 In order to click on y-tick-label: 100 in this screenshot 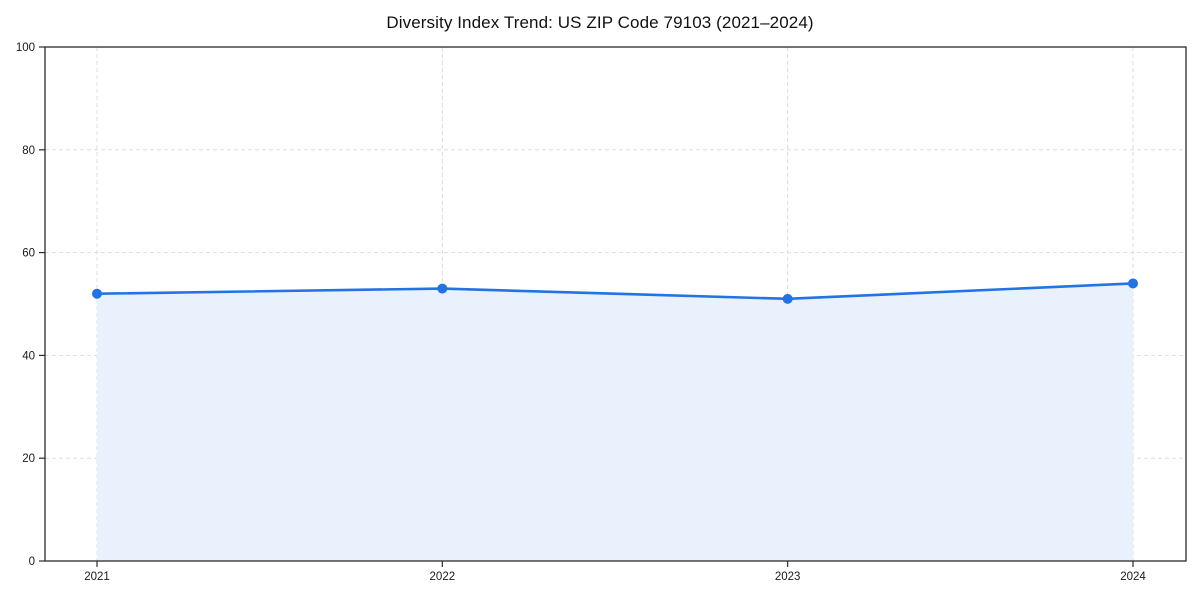, I will do `click(25, 48)`.